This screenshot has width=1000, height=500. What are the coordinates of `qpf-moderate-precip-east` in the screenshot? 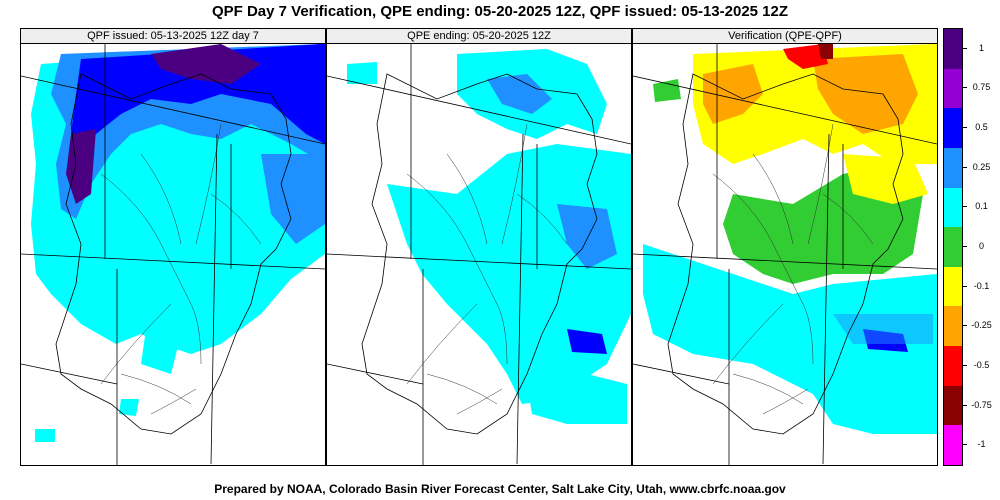 It's located at (293, 199).